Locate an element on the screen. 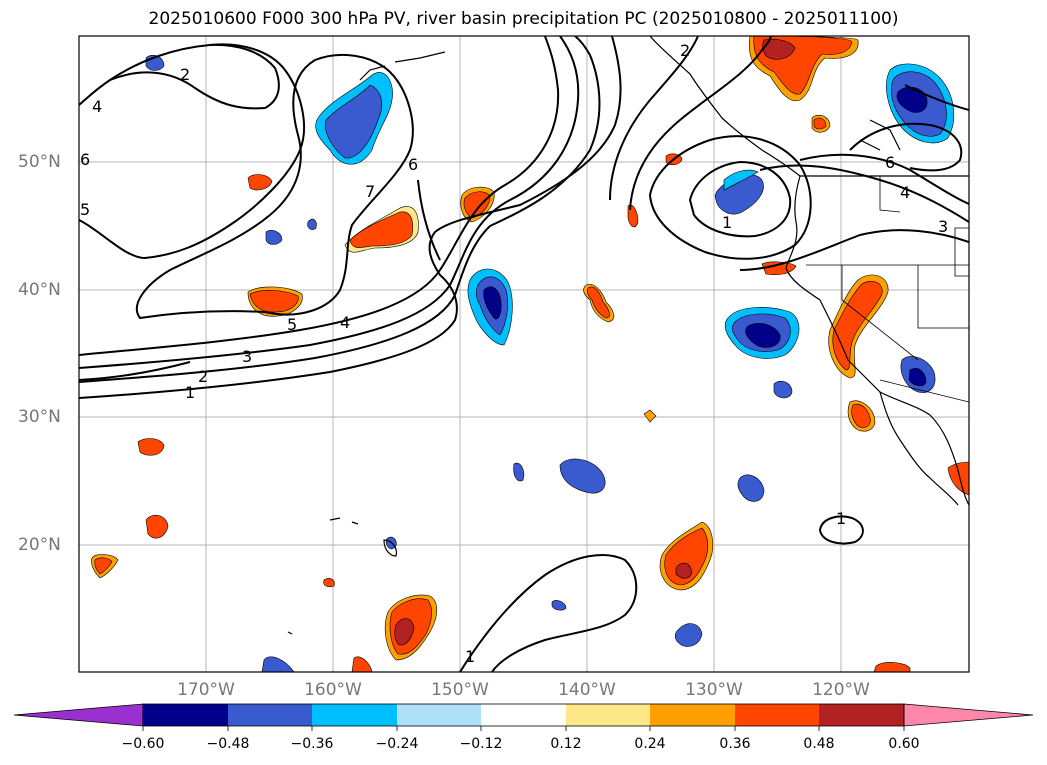  lon-label: 150°W is located at coordinates (460, 690).